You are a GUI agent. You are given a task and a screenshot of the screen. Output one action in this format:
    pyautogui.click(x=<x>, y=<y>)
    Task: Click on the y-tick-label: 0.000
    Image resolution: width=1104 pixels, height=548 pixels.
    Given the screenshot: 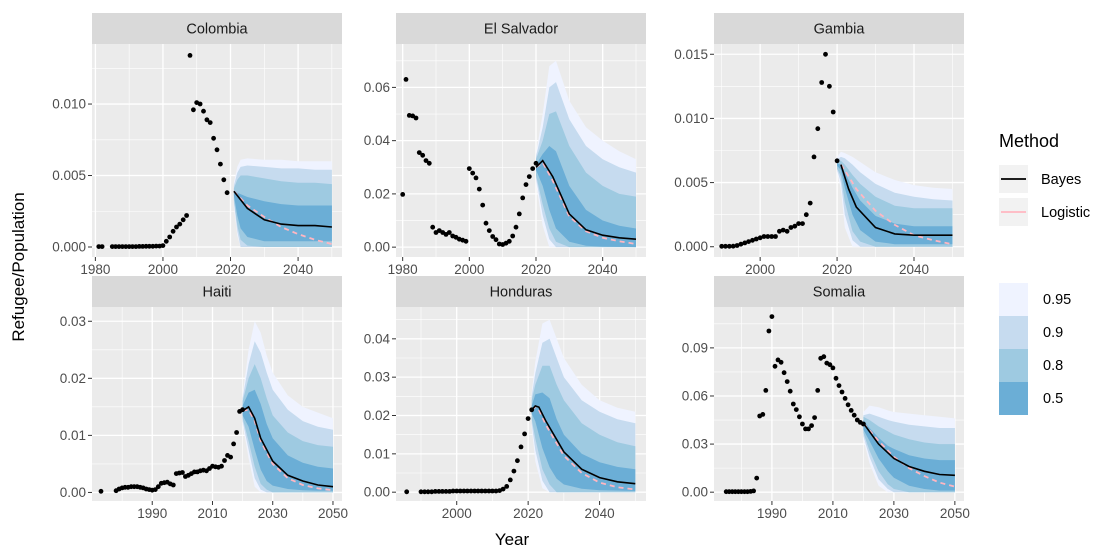 What is the action you would take?
    pyautogui.click(x=691, y=246)
    